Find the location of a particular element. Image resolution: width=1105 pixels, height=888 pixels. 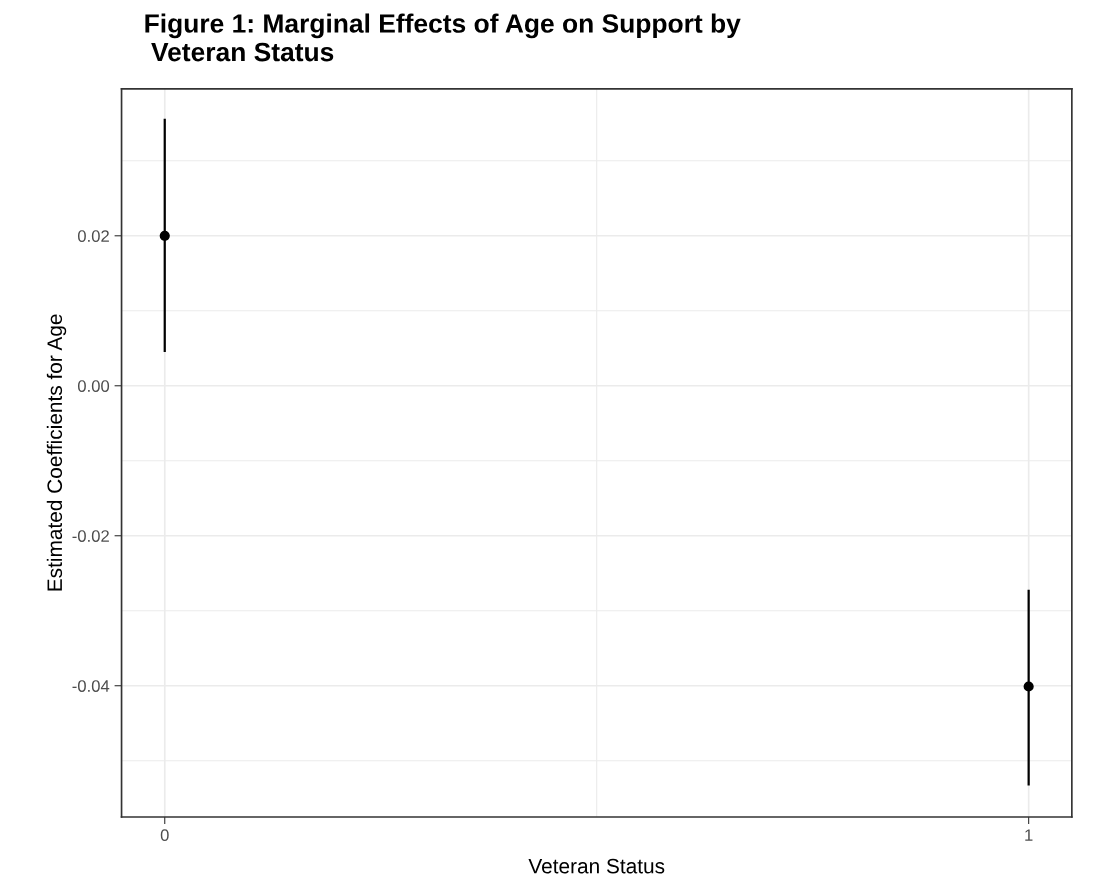

y-axis-title: Estimated Coefficients for Age is located at coordinates (56, 452).